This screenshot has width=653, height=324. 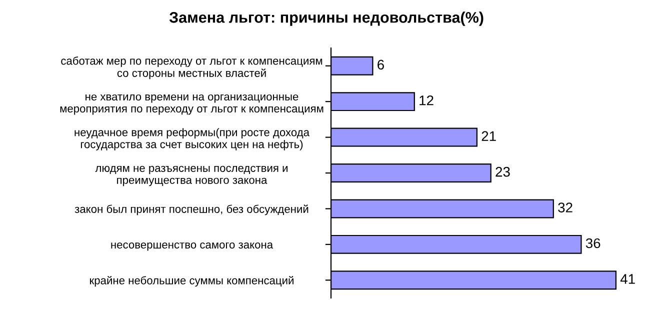 What do you see at coordinates (627, 279) in the screenshot?
I see `data-label: 41` at bounding box center [627, 279].